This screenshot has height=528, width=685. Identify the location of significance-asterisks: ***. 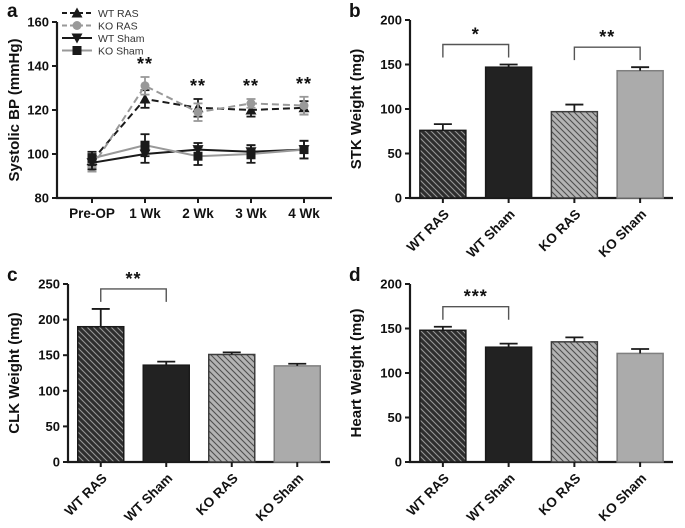
(476, 297).